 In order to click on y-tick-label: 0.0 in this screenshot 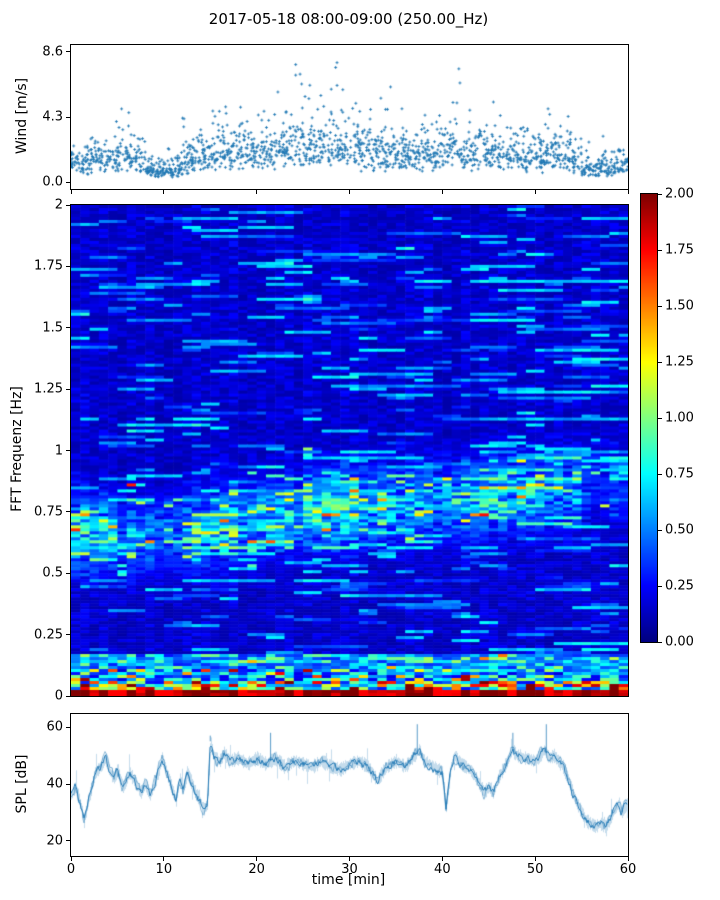, I will do `click(52, 182)`.